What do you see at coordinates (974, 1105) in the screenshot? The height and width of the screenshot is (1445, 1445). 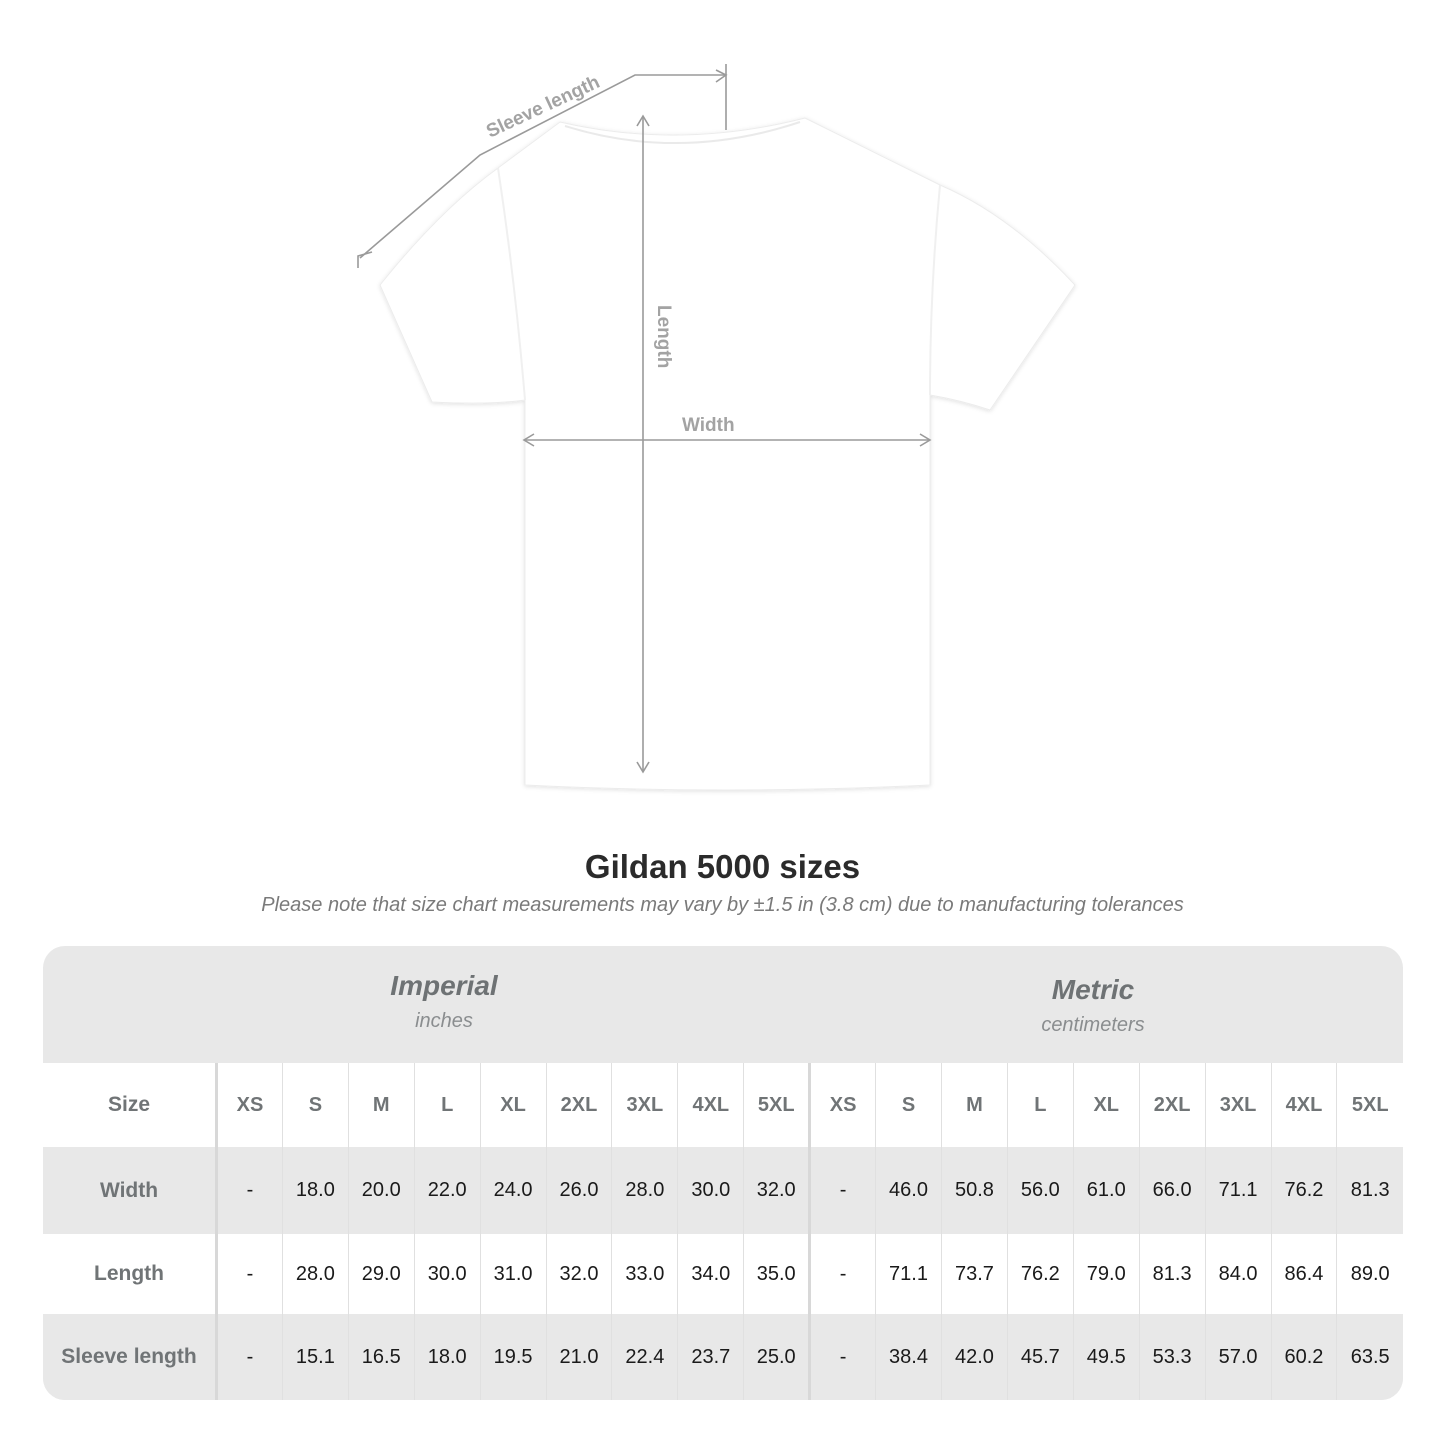 I see `metric-size-m: M` at bounding box center [974, 1105].